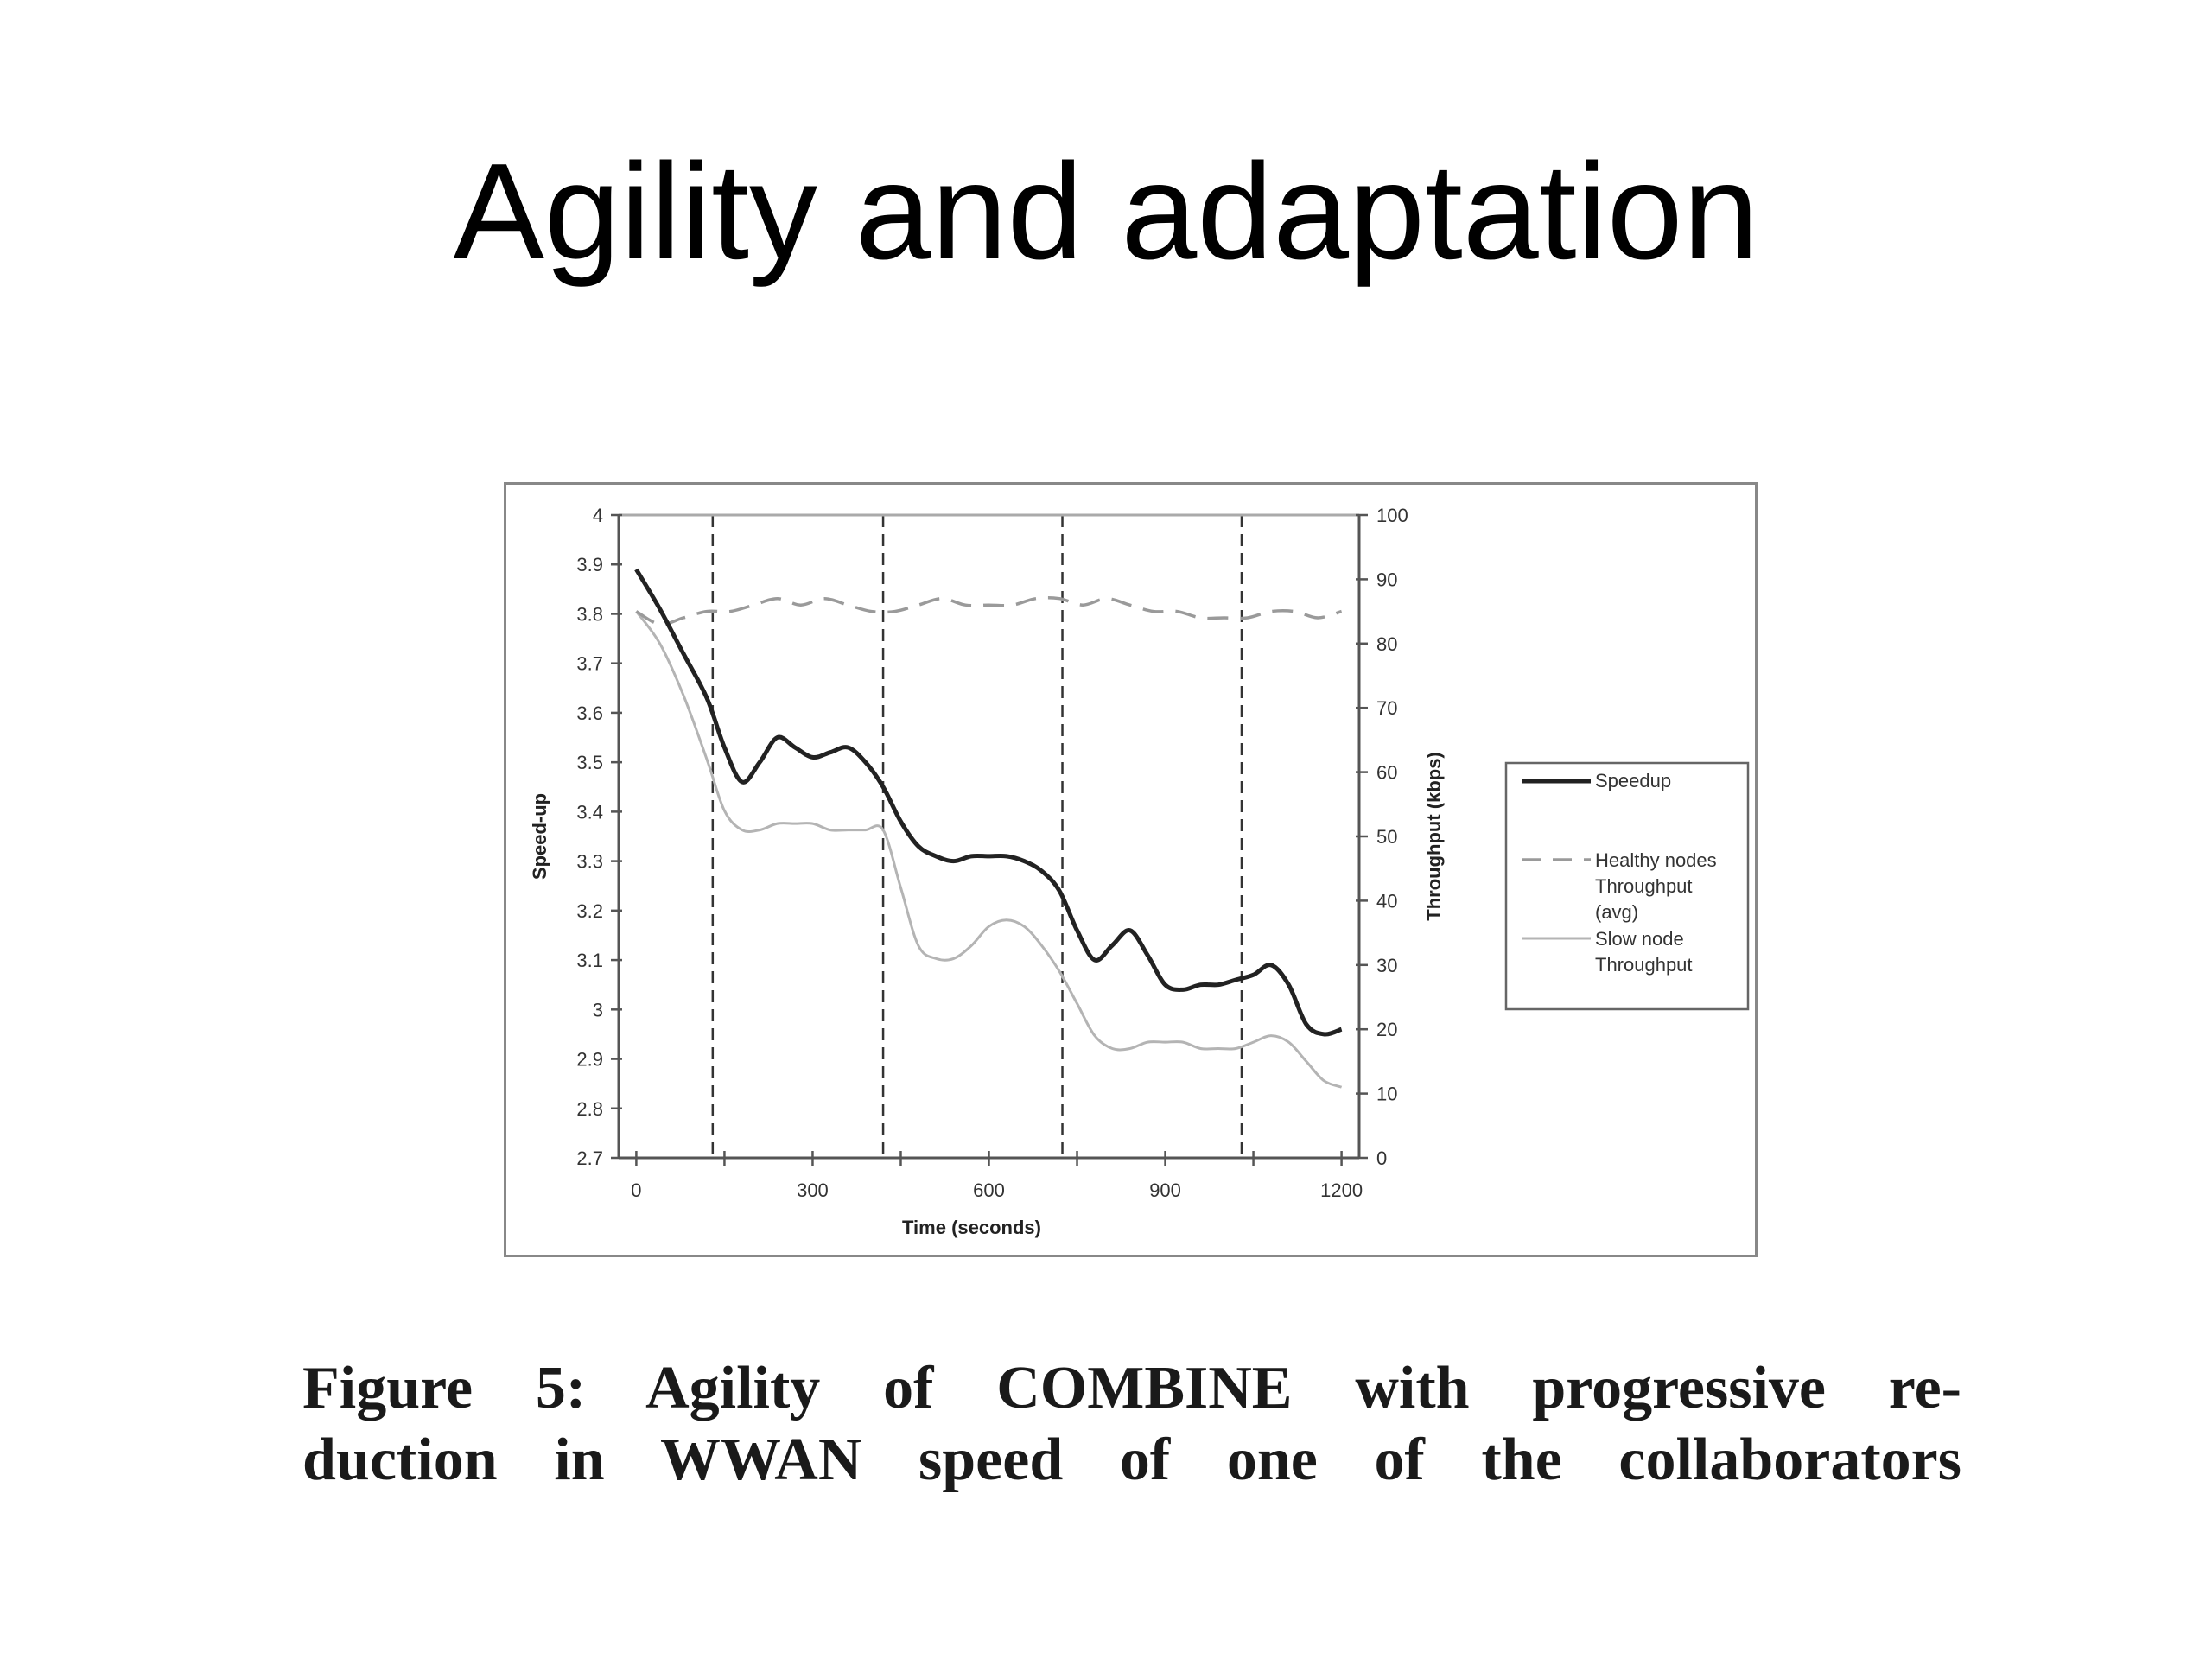 This screenshot has width=2212, height=1659. Describe the element at coordinates (589, 564) in the screenshot. I see `y-tick-label-12: 3.9` at that location.